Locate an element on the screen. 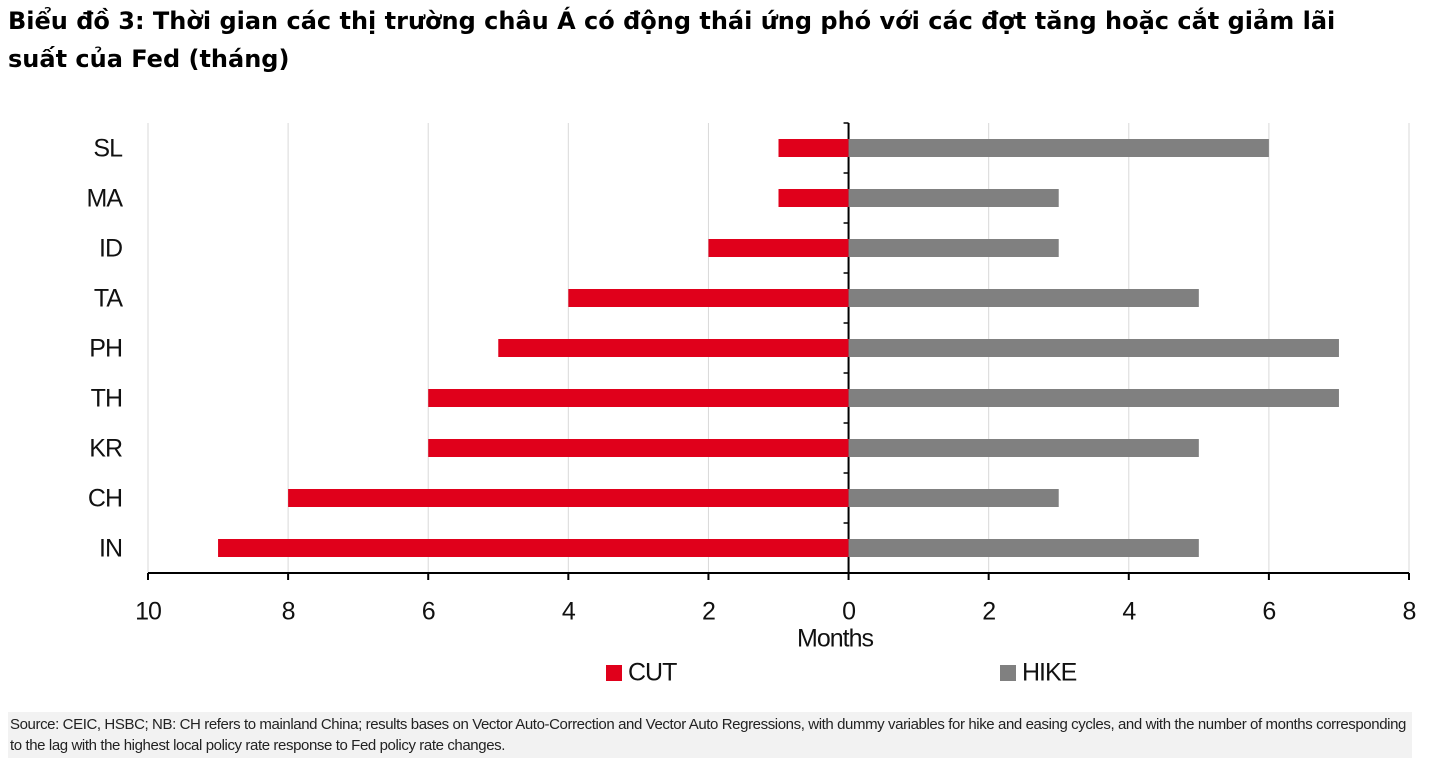 This screenshot has height=773, width=1429. y-tick-label: ID is located at coordinates (110, 249).